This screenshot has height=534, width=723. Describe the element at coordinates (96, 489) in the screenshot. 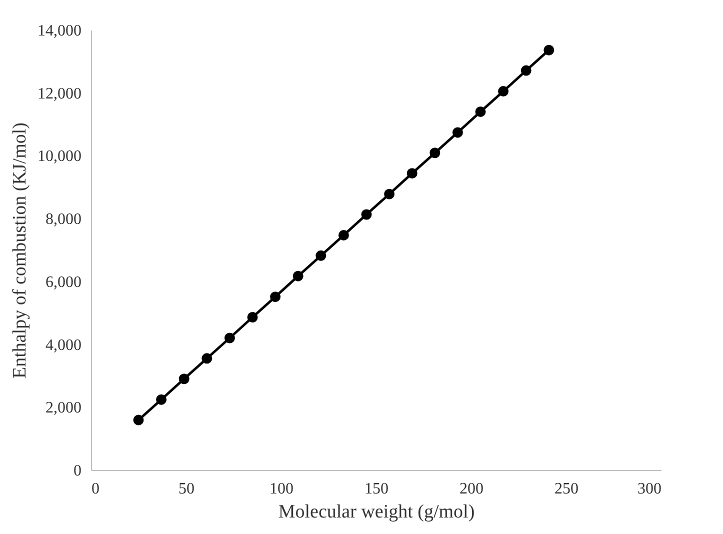

I see `x-tick-label: 0` at that location.